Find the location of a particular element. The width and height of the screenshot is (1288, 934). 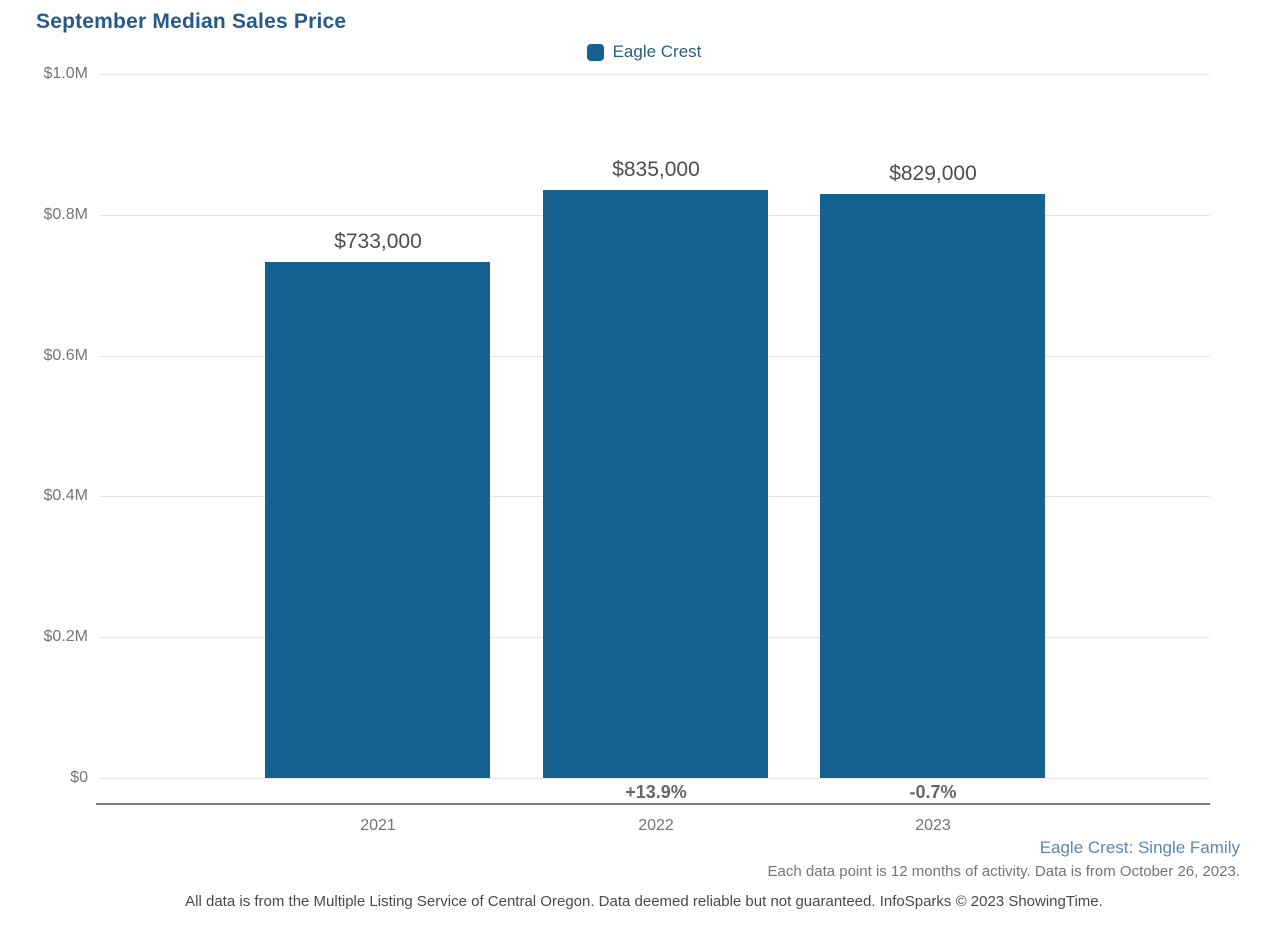

y-axis-tick-label: $0.4M is located at coordinates (65, 495).